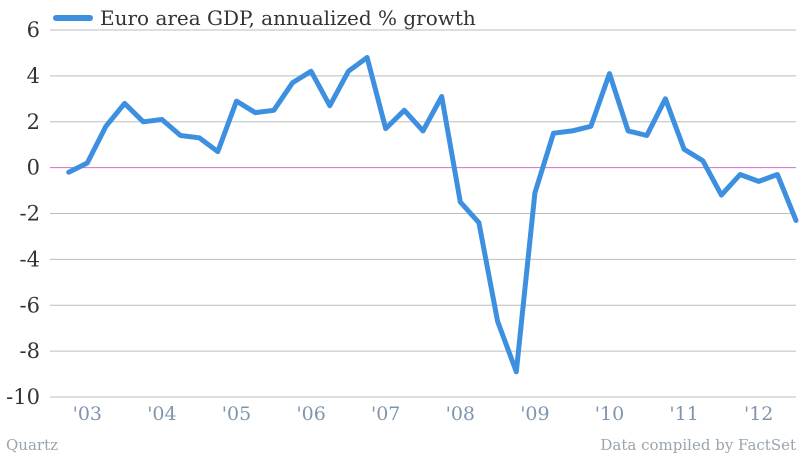 The image size is (804, 460). Describe the element at coordinates (460, 414) in the screenshot. I see `x-tick-label: '08` at that location.